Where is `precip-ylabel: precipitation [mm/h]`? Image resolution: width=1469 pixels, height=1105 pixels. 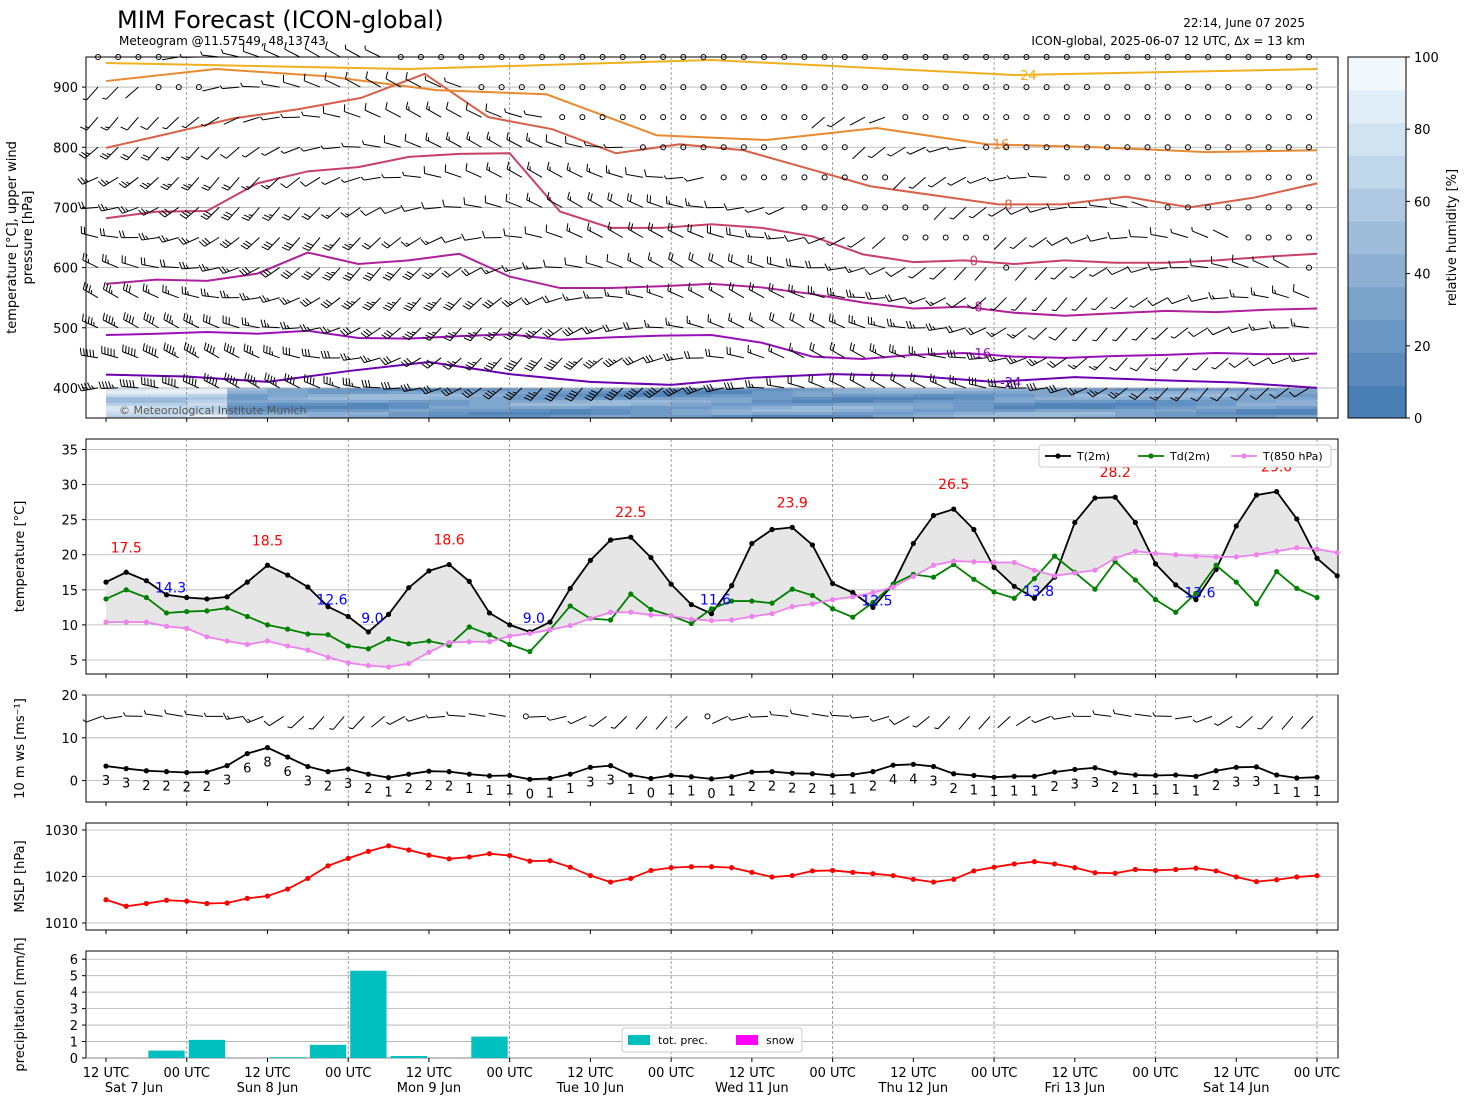 precip-ylabel: precipitation [mm/h] is located at coordinates (20, 1004).